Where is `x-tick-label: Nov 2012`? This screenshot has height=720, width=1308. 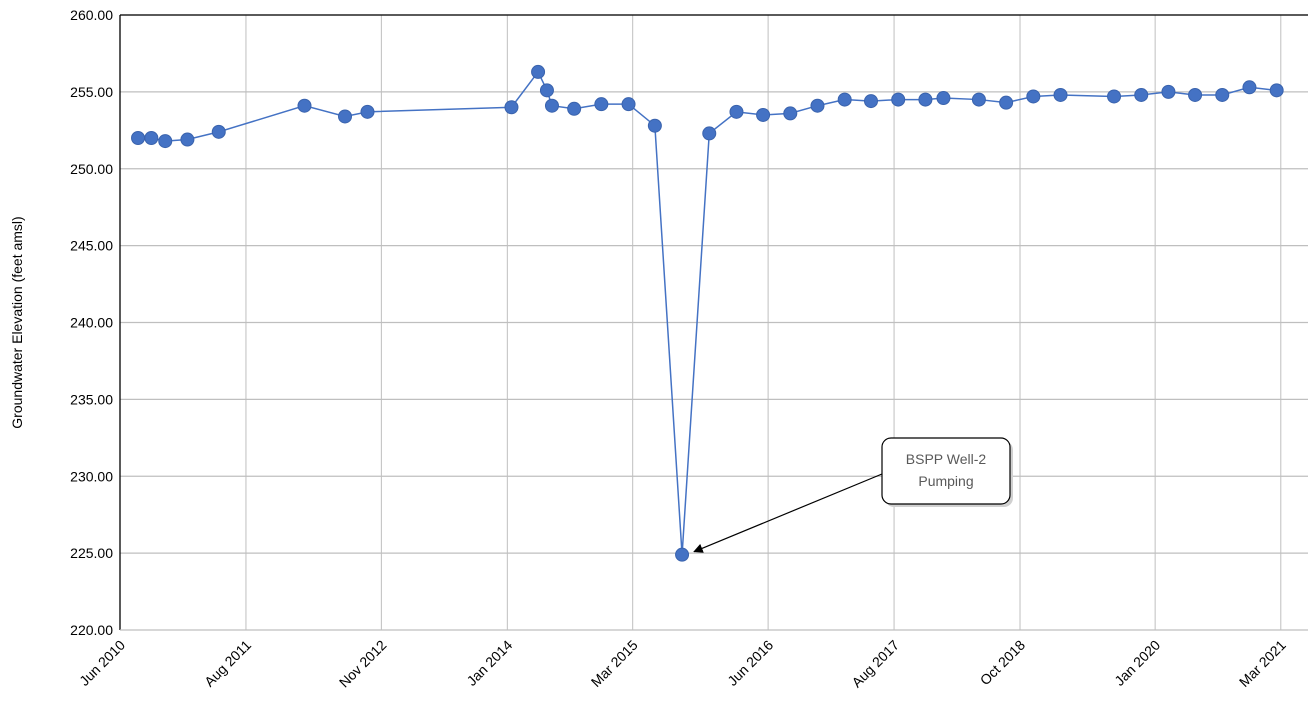
x-tick-label: Nov 2012 is located at coordinates (363, 664).